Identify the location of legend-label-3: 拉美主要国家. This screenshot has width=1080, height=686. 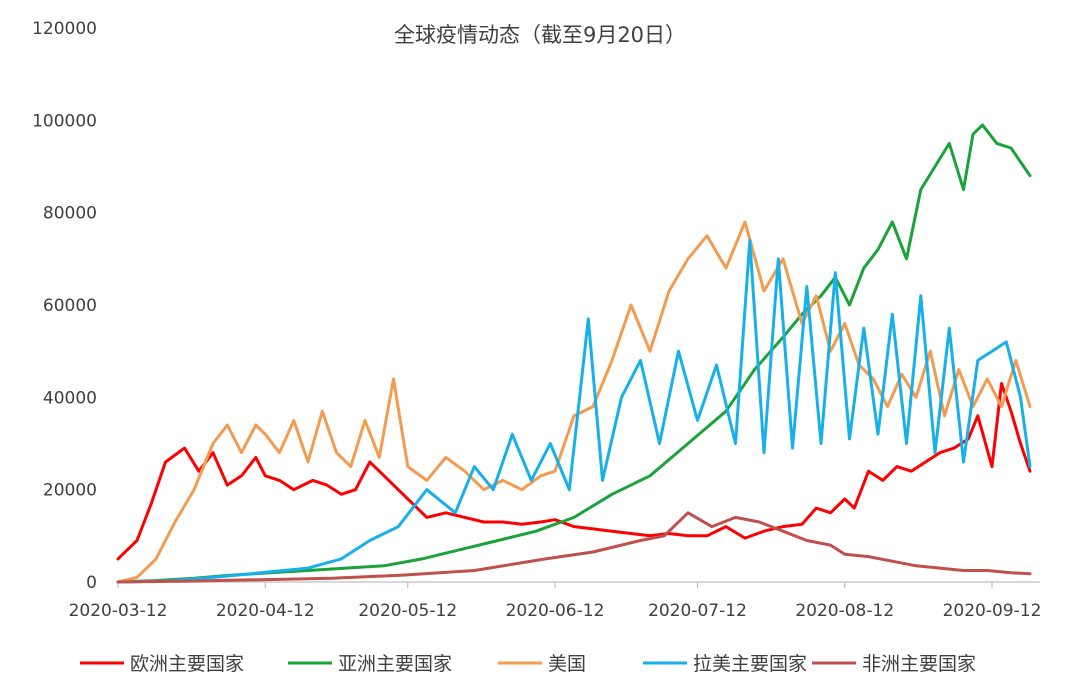
(750, 664).